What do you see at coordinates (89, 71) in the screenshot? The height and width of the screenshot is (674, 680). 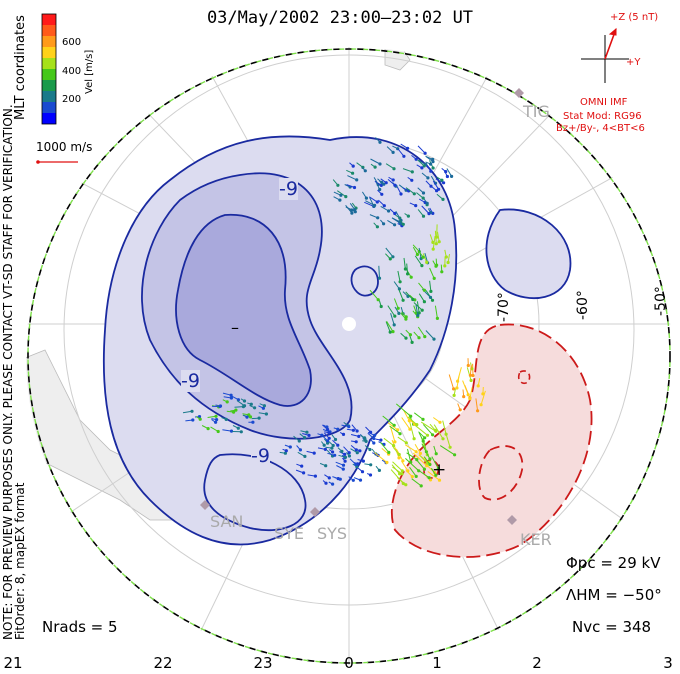 I see `colorbar-label: Vel [m/s]` at bounding box center [89, 71].